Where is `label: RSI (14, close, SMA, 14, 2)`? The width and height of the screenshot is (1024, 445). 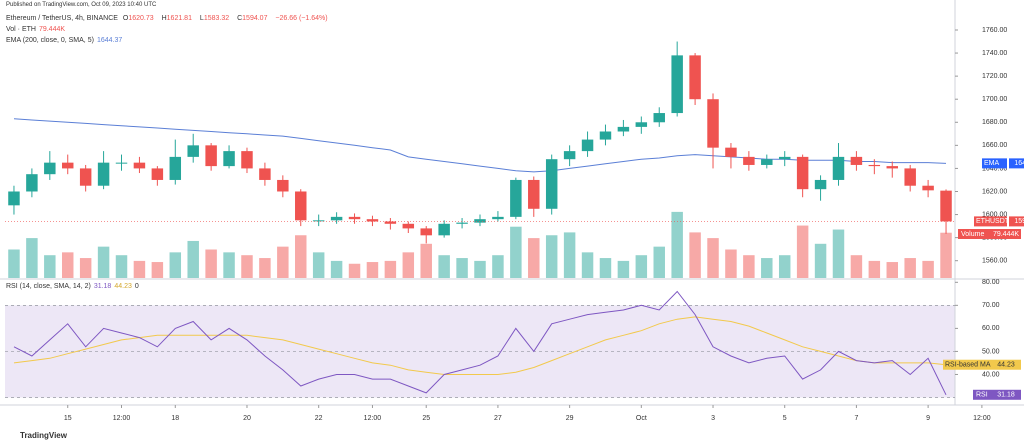
label: RSI (14, close, SMA, 14, 2) is located at coordinates (48, 286).